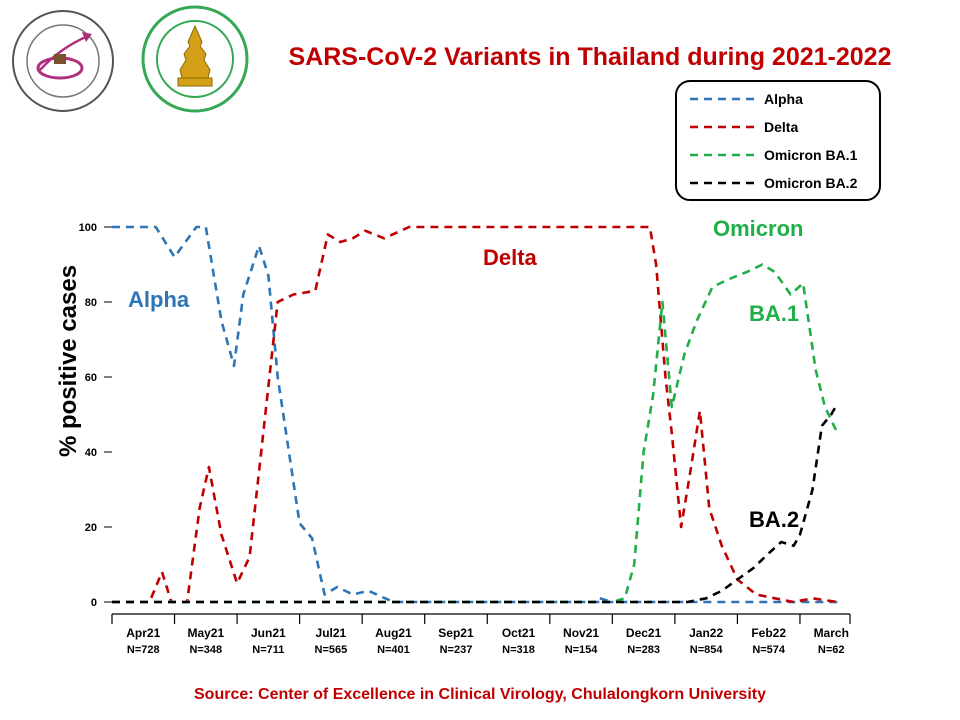 The width and height of the screenshot is (960, 720). What do you see at coordinates (769, 650) in the screenshot?
I see `x-tick-n-label: N=574` at bounding box center [769, 650].